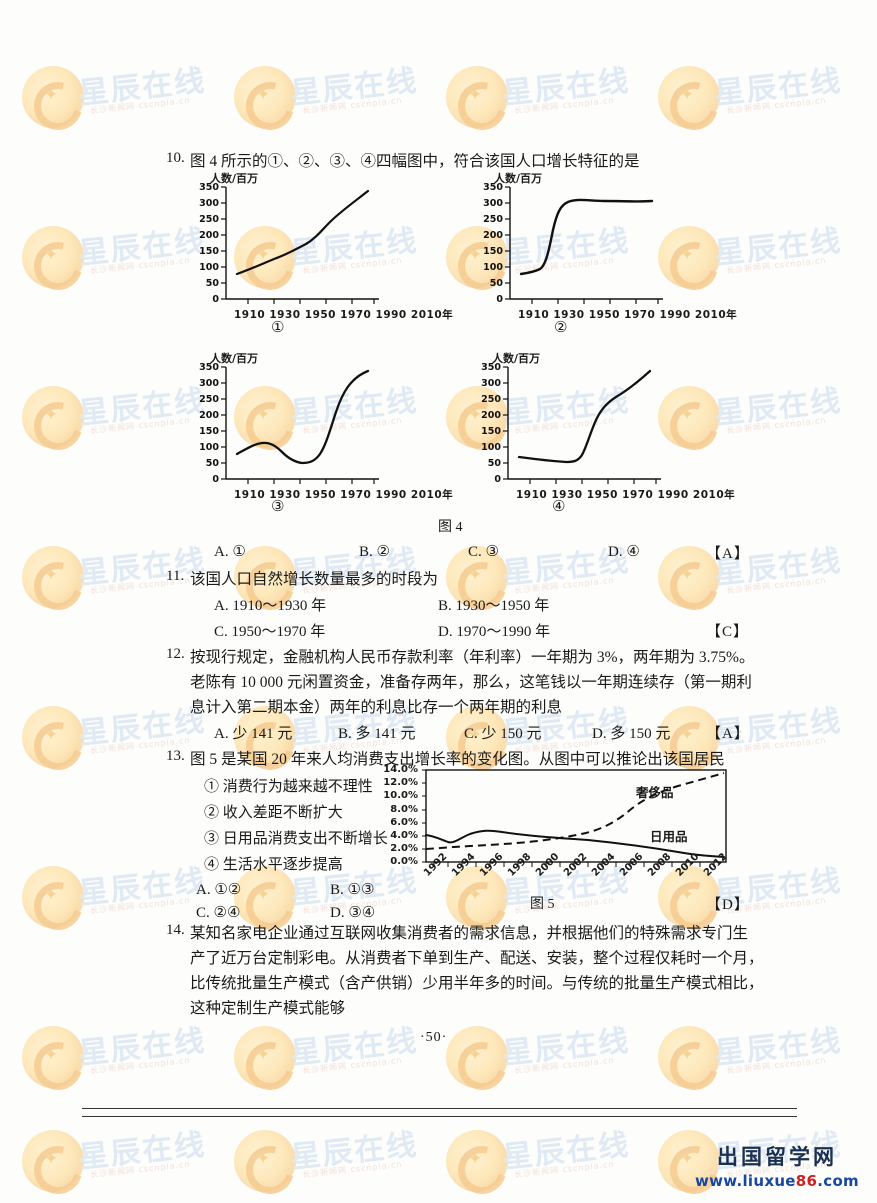 This screenshot has height=1203, width=877. I want to click on q12-option-c: C. 少 150 元, so click(503, 732).